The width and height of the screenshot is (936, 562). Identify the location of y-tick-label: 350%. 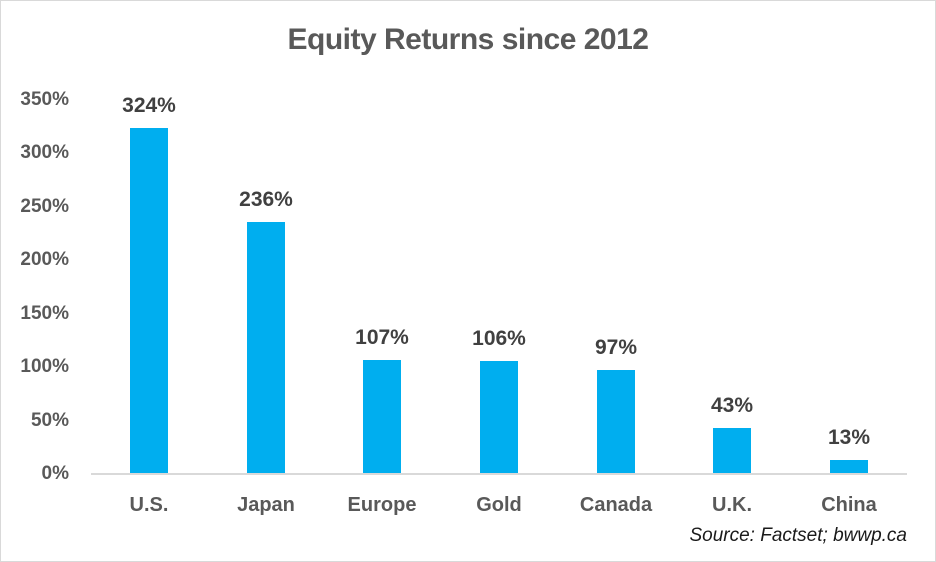
(44, 99).